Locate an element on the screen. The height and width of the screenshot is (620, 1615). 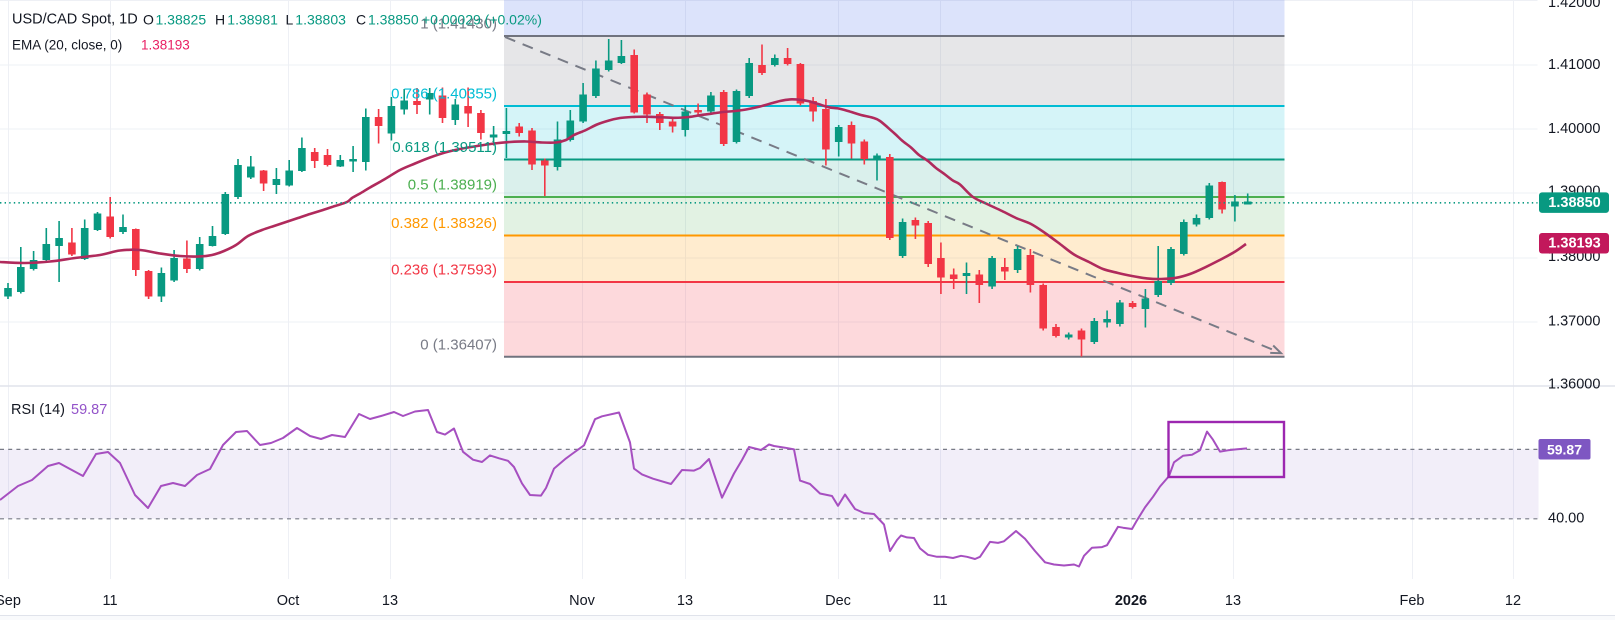
svg-text: 1.37000 is located at coordinates (1574, 322).